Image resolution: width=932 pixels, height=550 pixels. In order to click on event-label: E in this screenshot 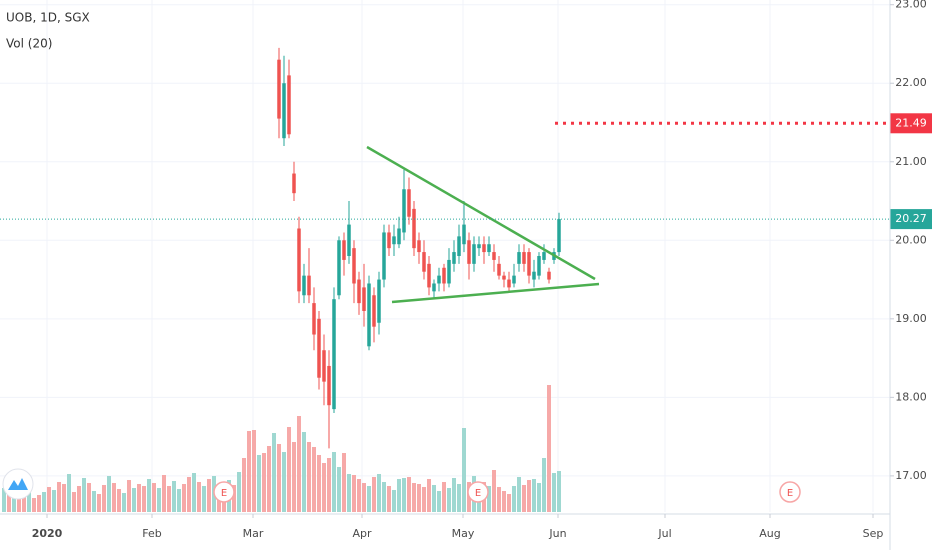, I will do `click(478, 493)`.